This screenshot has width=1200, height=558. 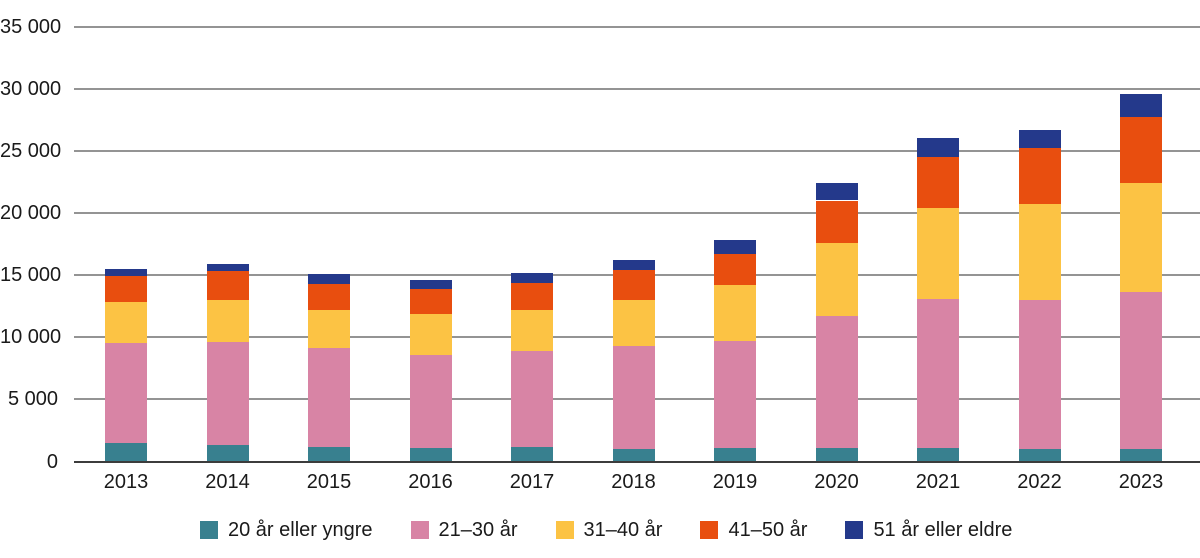 What do you see at coordinates (227, 231) in the screenshot?
I see `bar-2014` at bounding box center [227, 231].